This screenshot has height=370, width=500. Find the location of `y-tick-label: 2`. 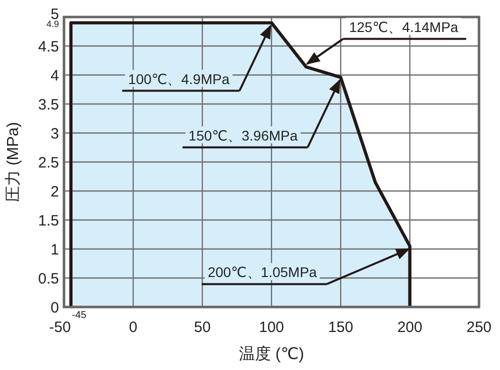

y-tick-label: 2 is located at coordinates (54, 192).